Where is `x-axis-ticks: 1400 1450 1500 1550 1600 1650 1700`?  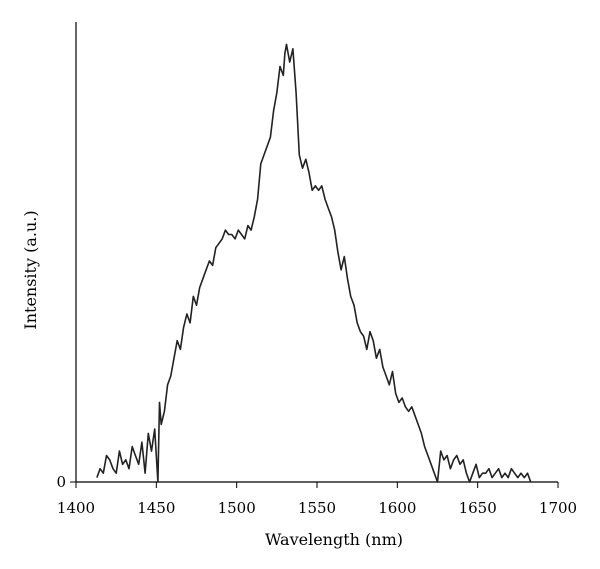 x-axis-ticks: 1400 1450 1500 1550 1600 1650 1700 is located at coordinates (317, 499).